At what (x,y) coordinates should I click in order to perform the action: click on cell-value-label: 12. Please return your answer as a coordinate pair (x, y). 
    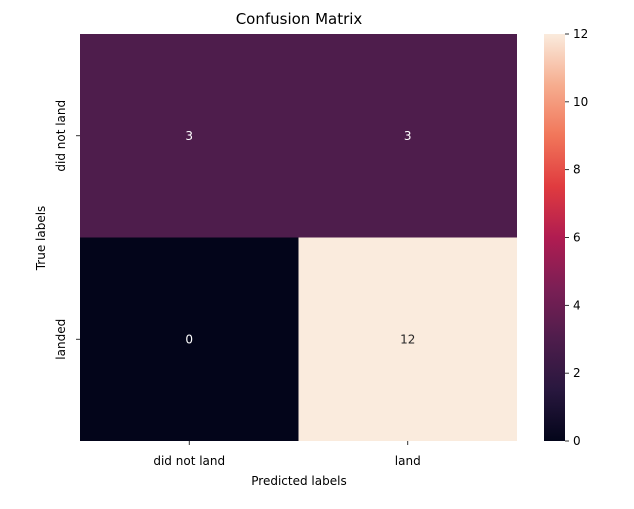
    Looking at the image, I should click on (407, 339).